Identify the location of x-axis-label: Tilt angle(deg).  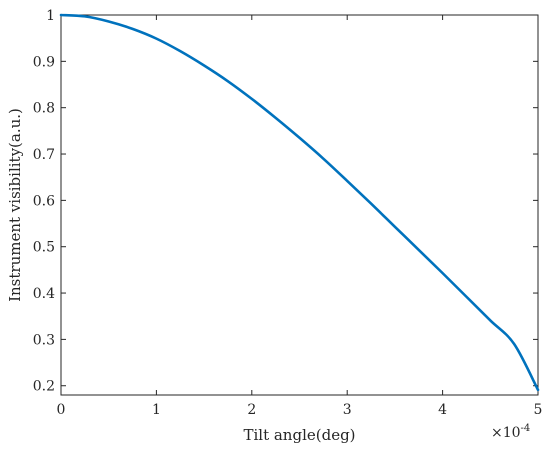
(299, 435).